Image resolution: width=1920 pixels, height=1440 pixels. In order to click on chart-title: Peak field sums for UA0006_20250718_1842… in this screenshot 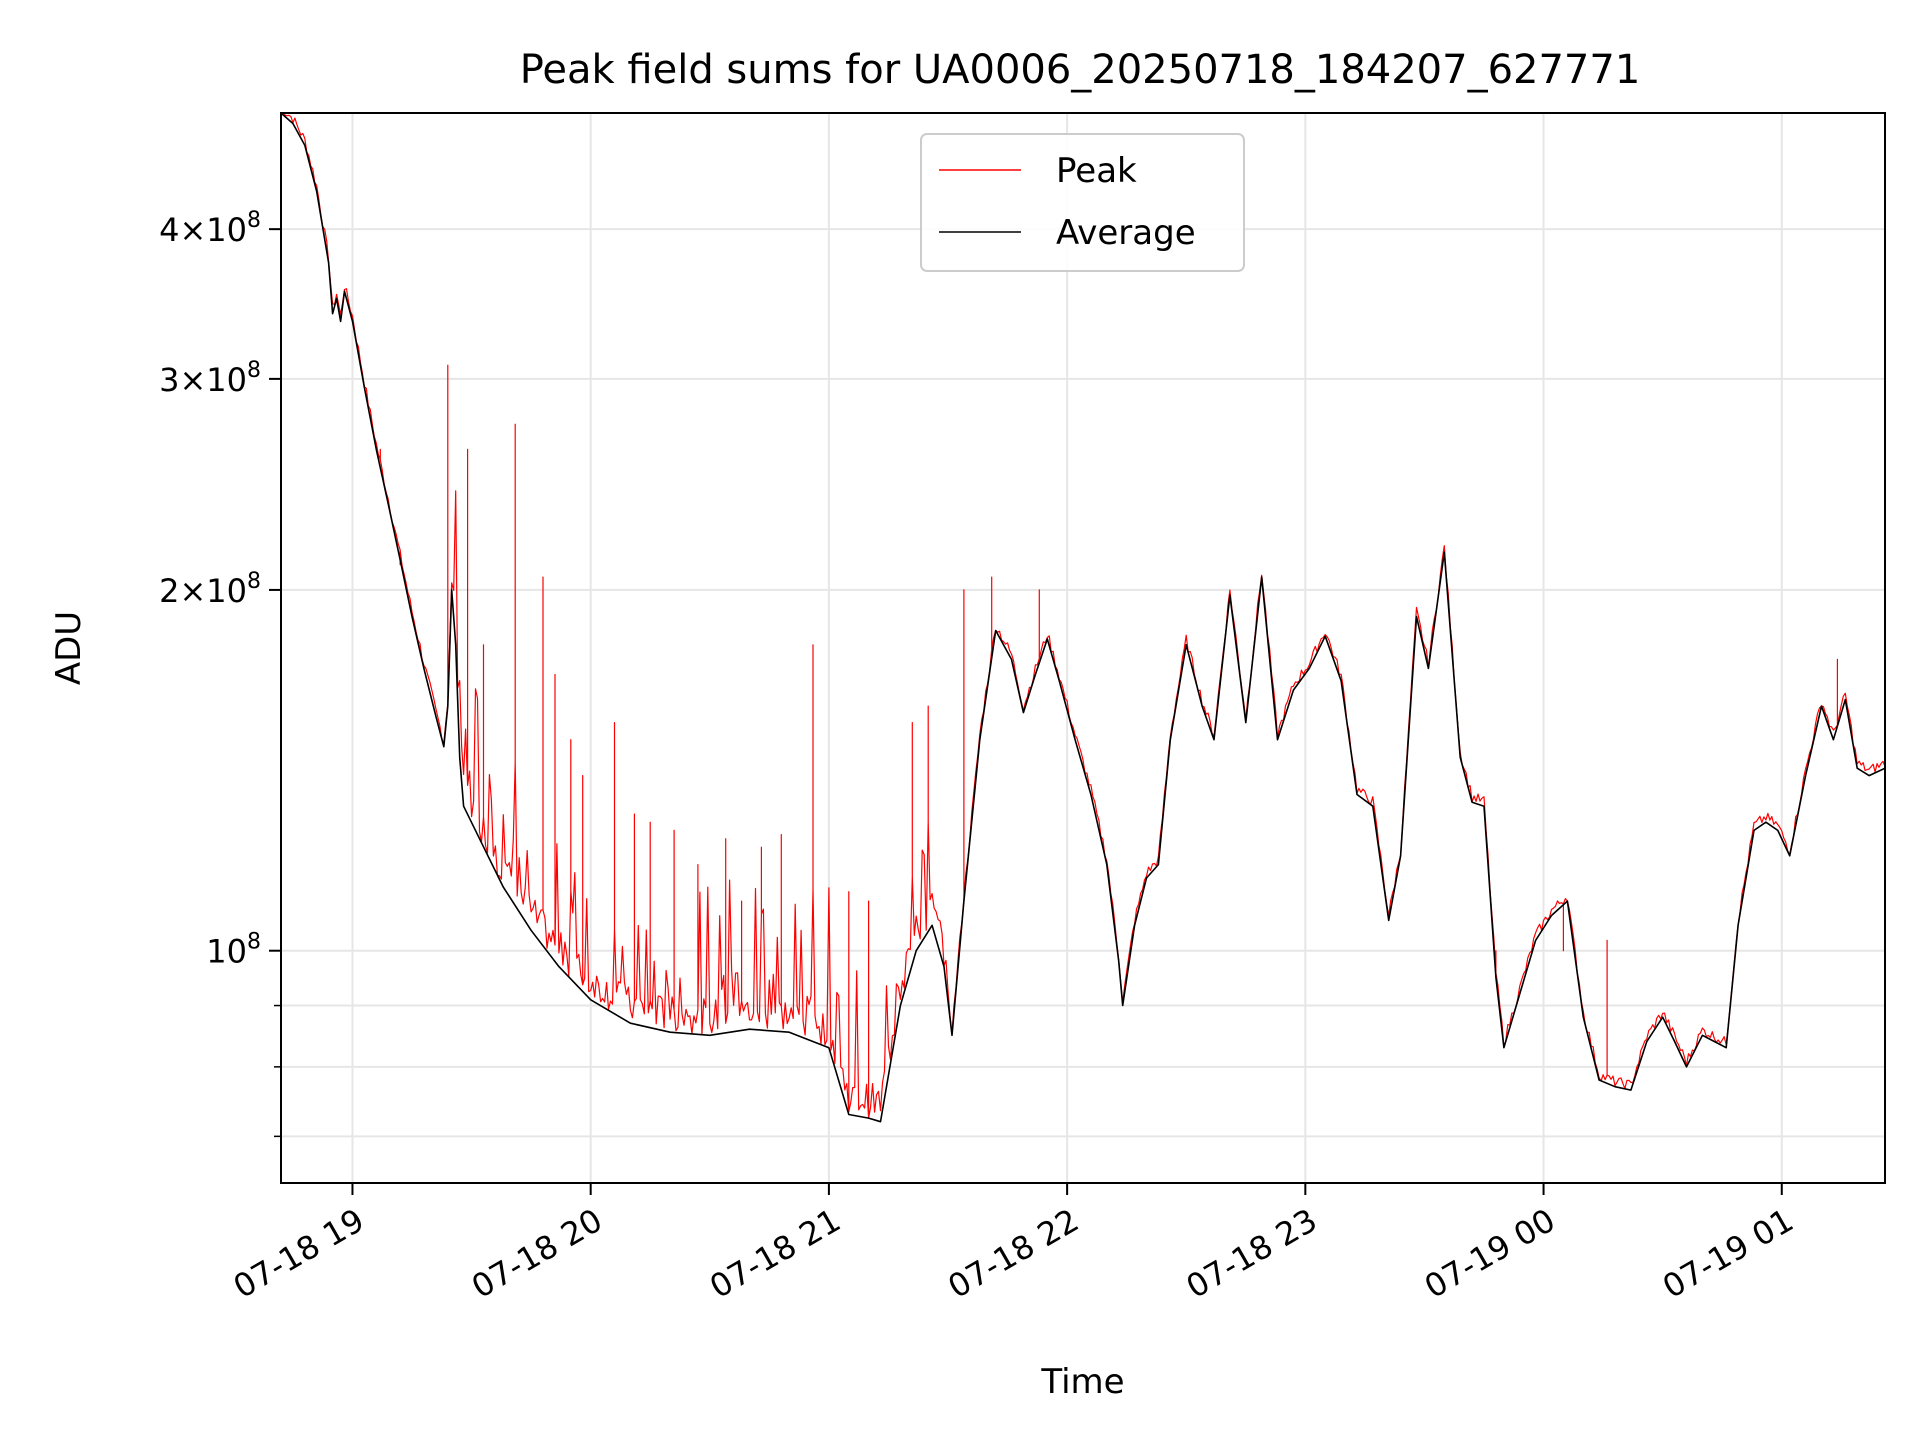, I will do `click(1080, 70)`.